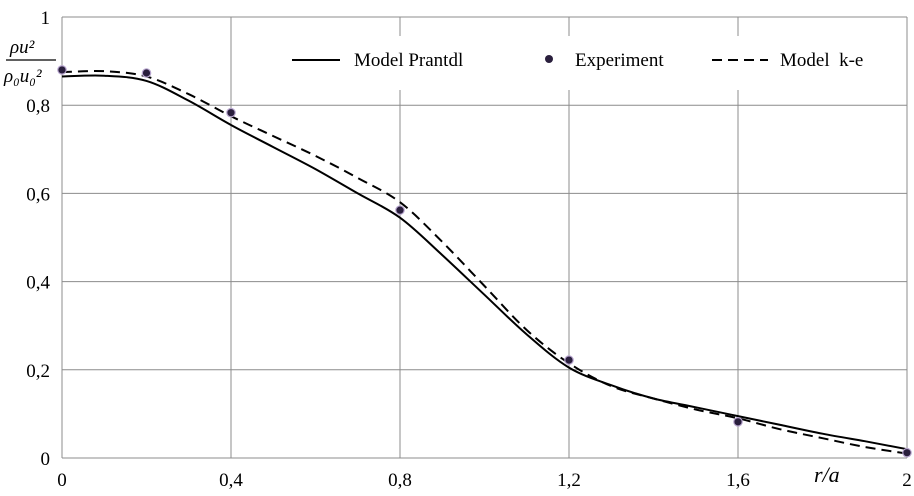  I want to click on legend-label-model-k-e: Model k-e, so click(821, 60).